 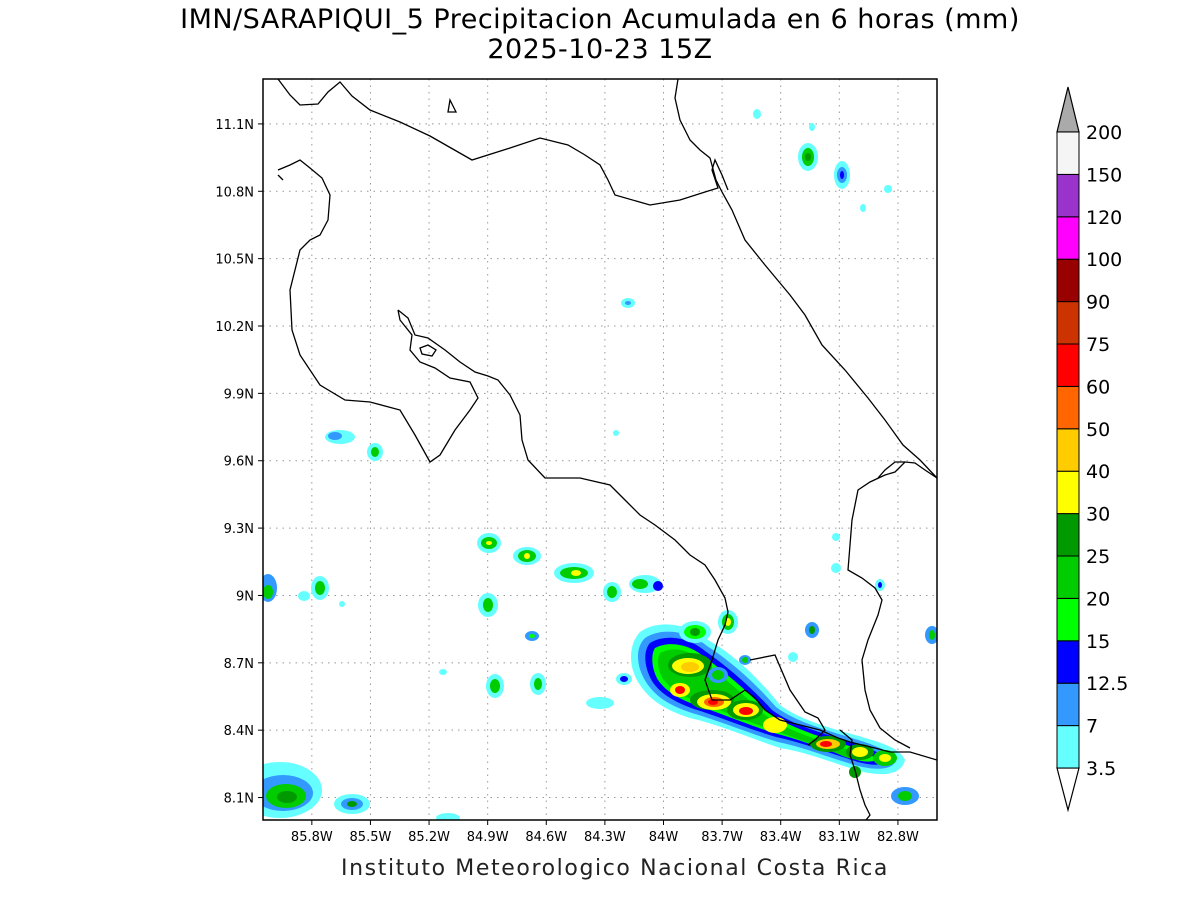 I want to click on lon-tick-label: 82.8W, so click(x=898, y=837).